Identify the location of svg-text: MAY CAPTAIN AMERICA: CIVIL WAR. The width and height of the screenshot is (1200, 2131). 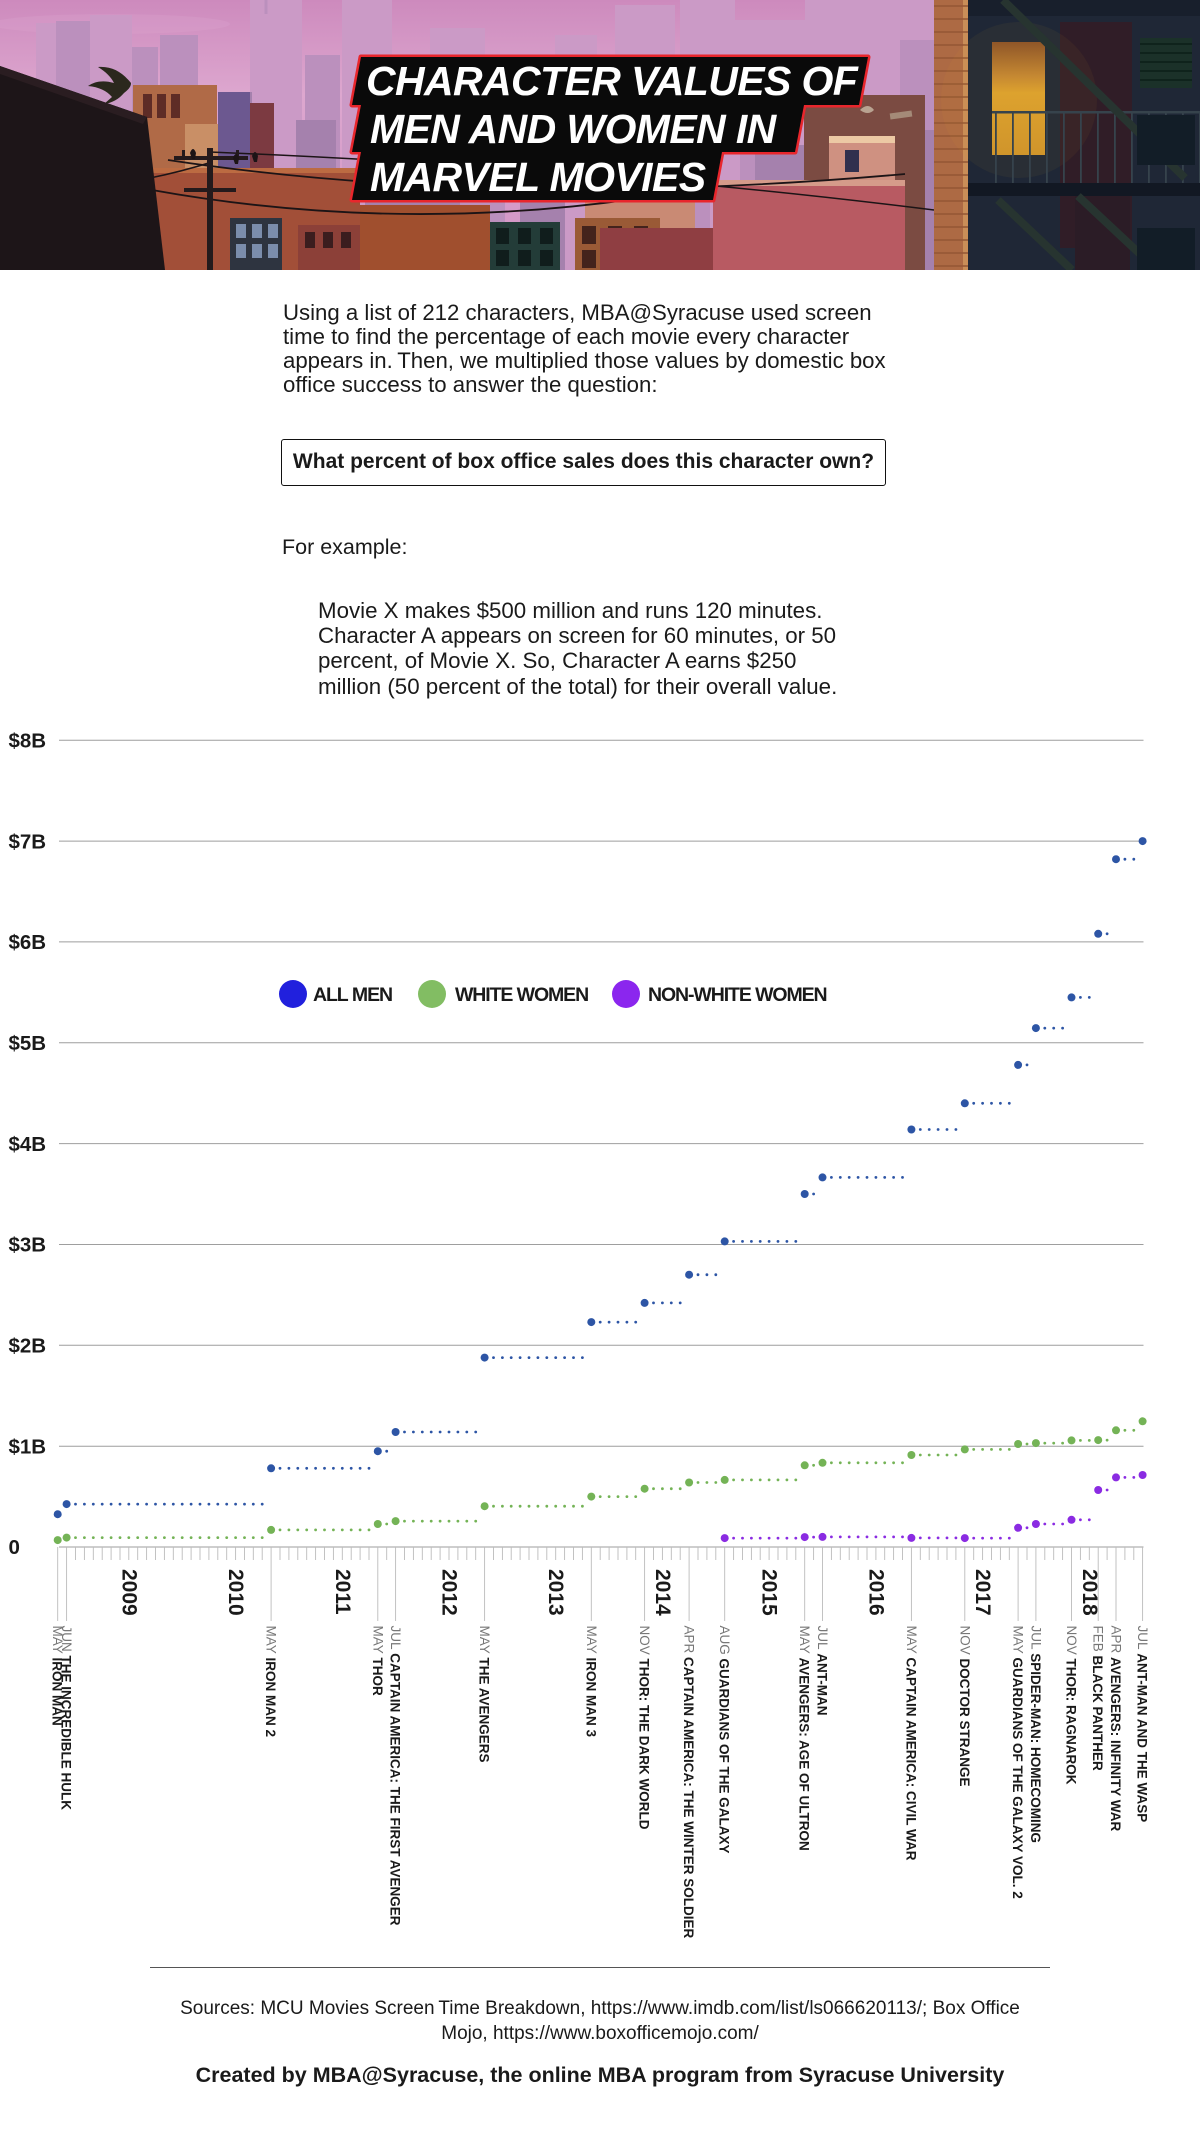
(911, 1743).